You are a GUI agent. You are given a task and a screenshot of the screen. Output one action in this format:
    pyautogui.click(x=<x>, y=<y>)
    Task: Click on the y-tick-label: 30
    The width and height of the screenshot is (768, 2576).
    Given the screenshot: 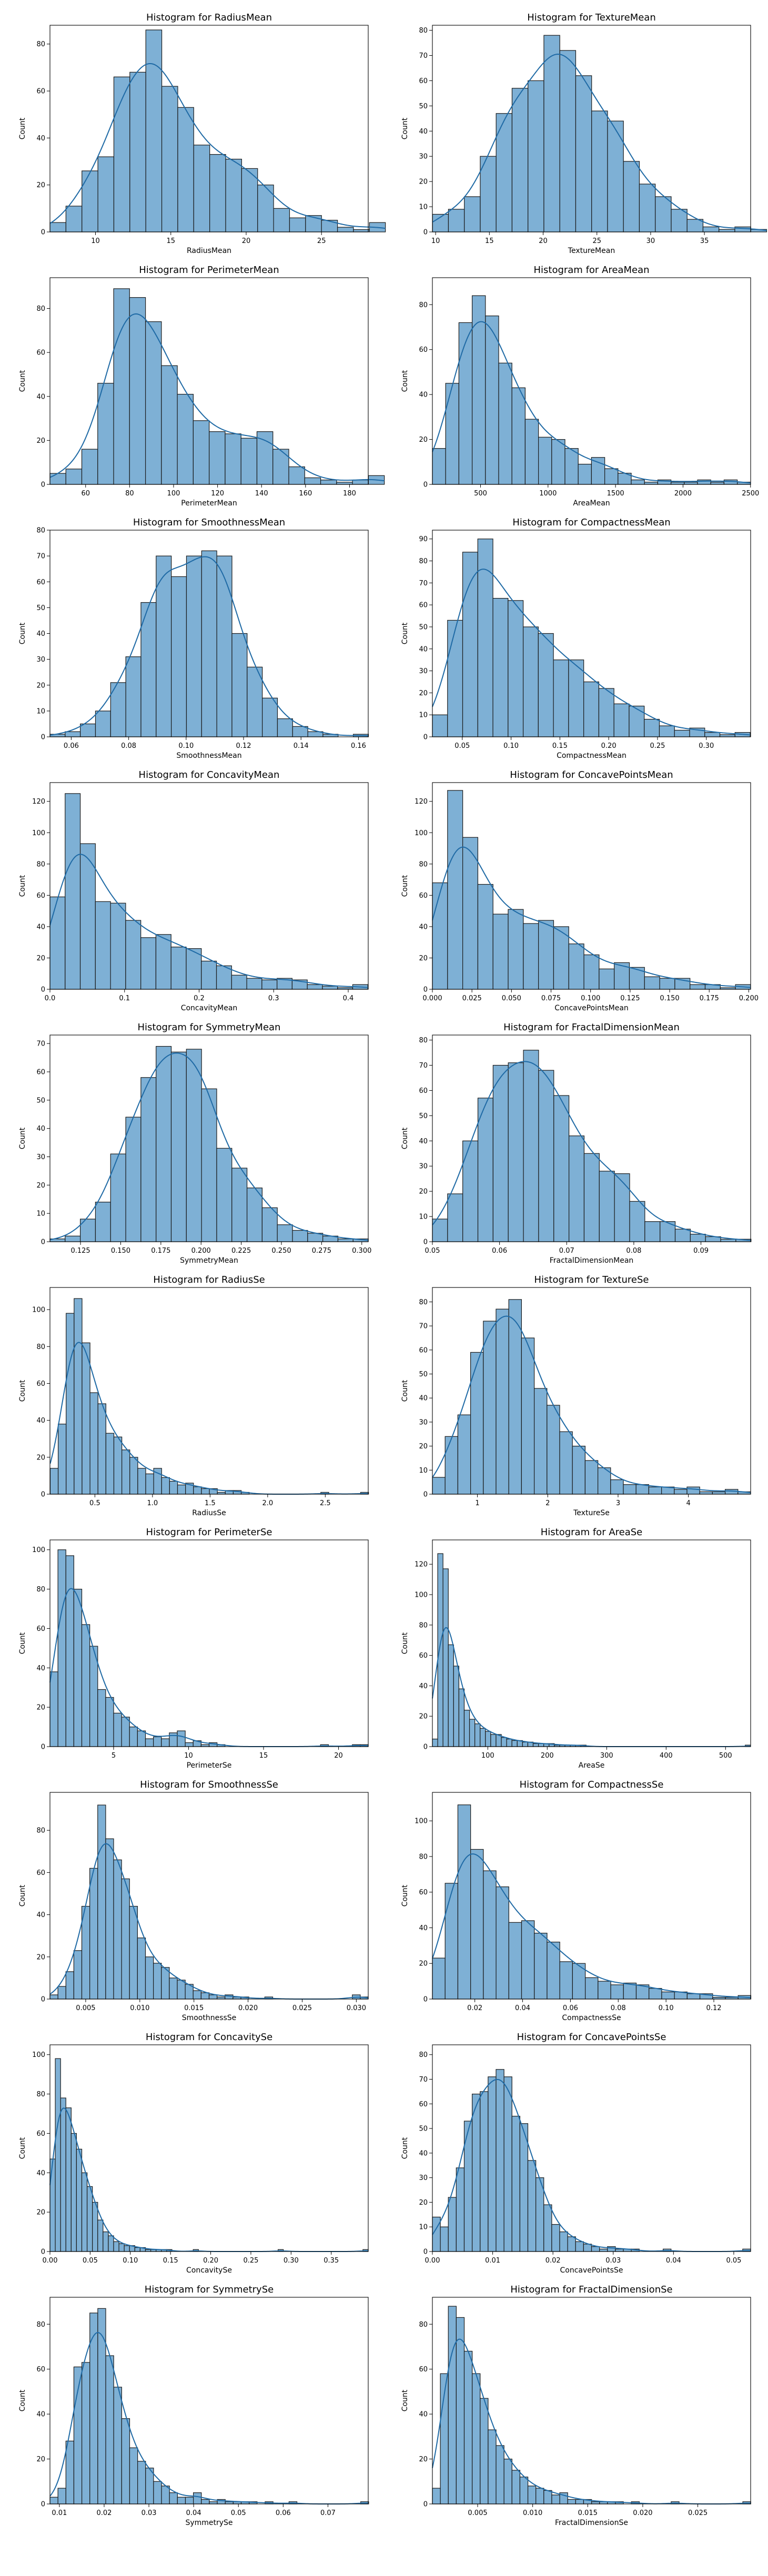 What is the action you would take?
    pyautogui.click(x=423, y=2178)
    